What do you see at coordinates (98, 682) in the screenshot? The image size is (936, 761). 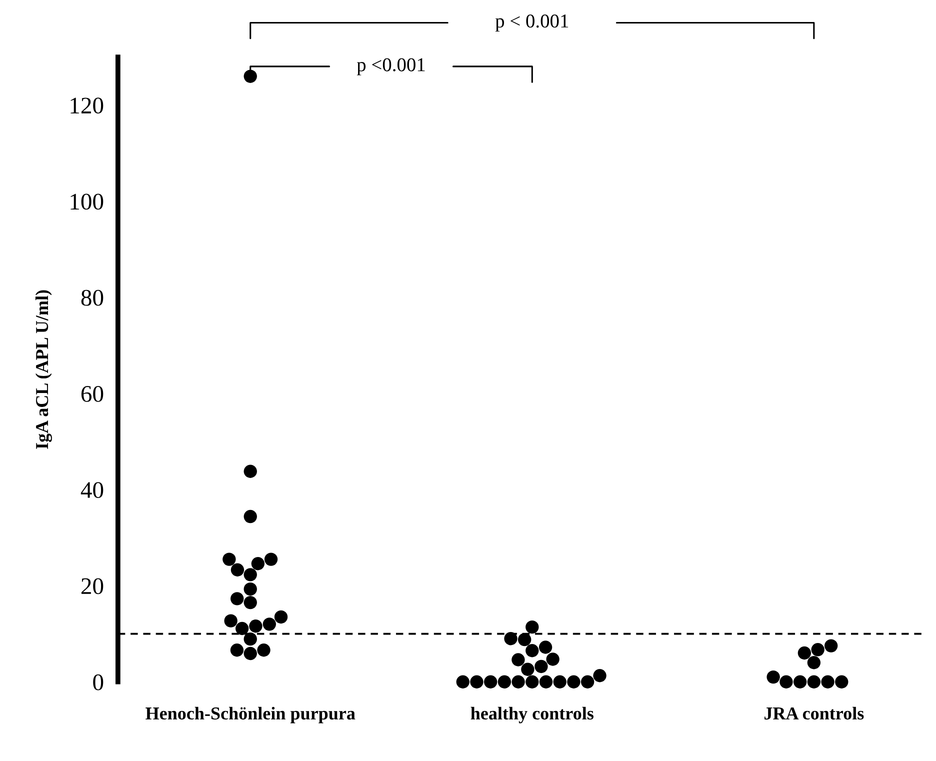 I see `y-tick-label: 0` at bounding box center [98, 682].